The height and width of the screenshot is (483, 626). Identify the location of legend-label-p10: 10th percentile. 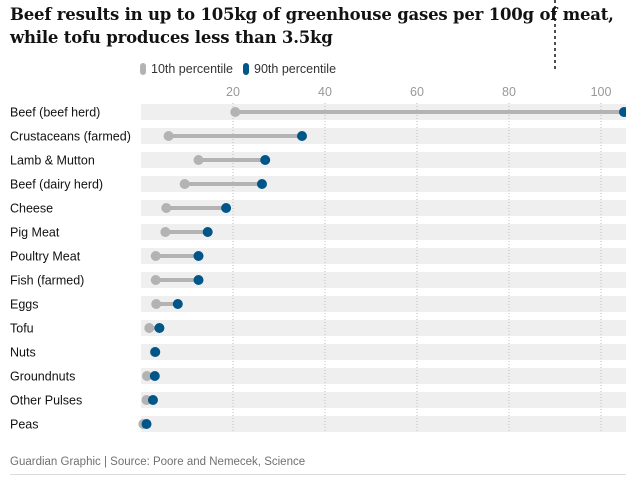
(192, 69).